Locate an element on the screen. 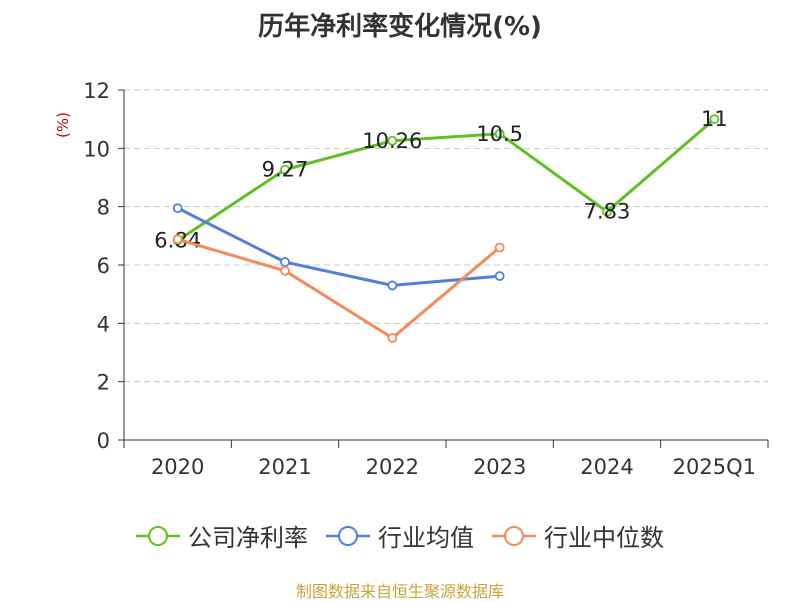 The image size is (800, 602). data-label: 10.26 is located at coordinates (392, 141).